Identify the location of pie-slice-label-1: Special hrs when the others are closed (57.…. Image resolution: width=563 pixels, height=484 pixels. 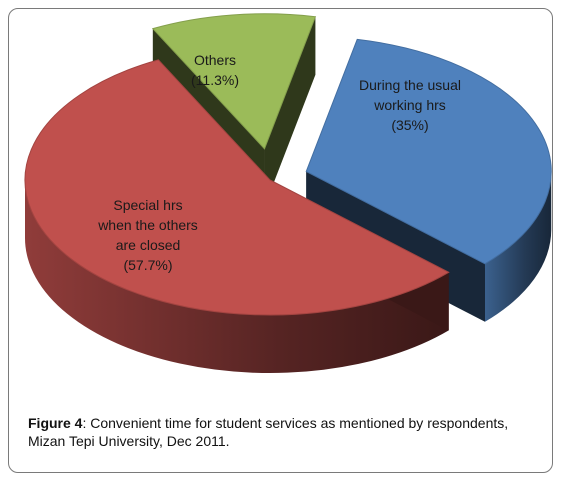
(147, 235).